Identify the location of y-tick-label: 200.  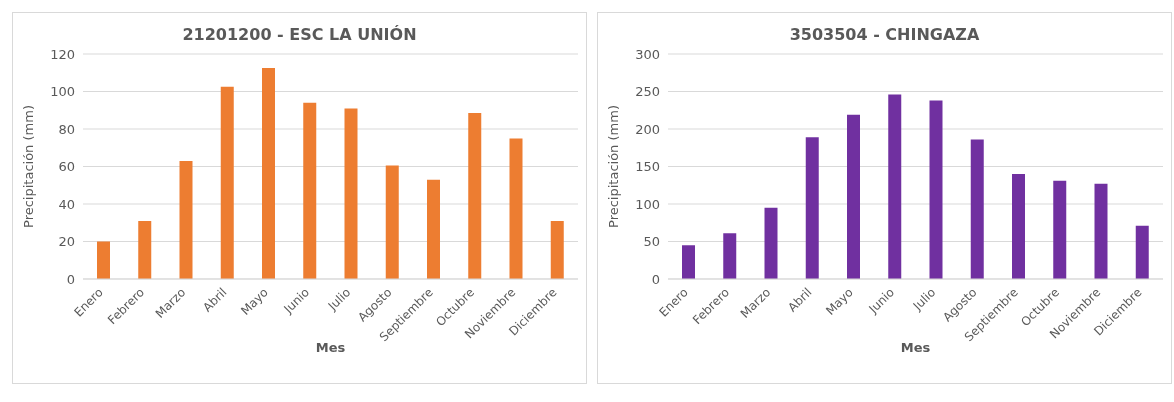
(647, 129).